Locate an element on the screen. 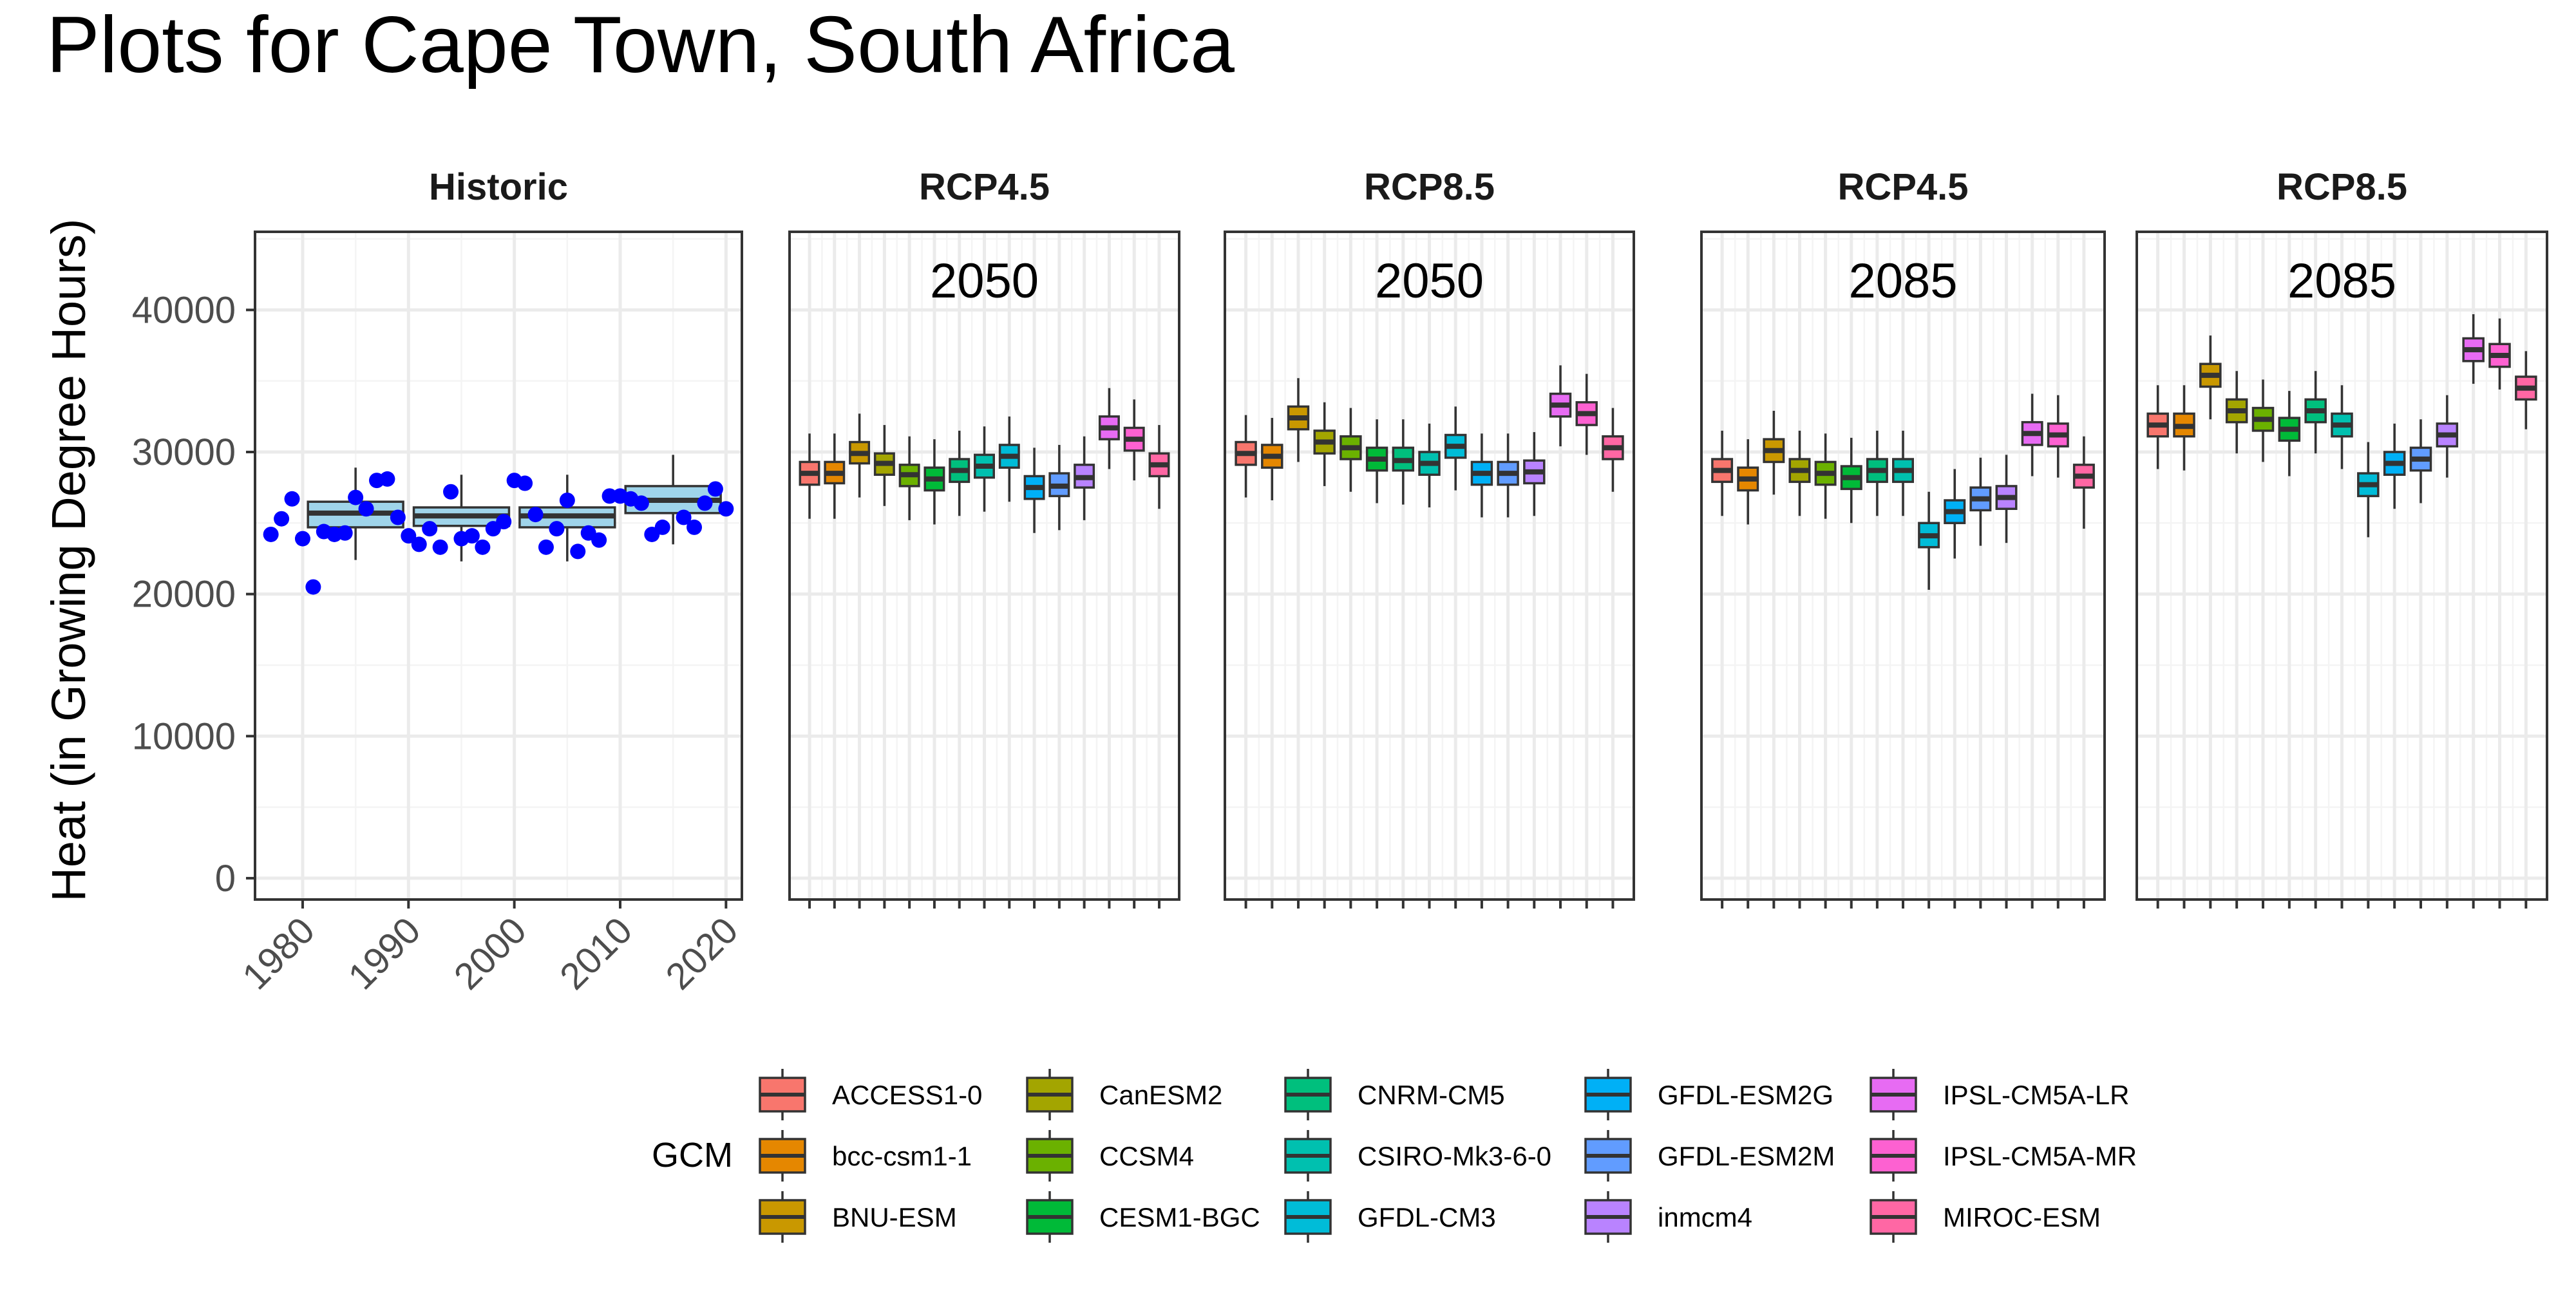 The height and width of the screenshot is (1291, 2576). panel-strip-label: Historic is located at coordinates (498, 187).